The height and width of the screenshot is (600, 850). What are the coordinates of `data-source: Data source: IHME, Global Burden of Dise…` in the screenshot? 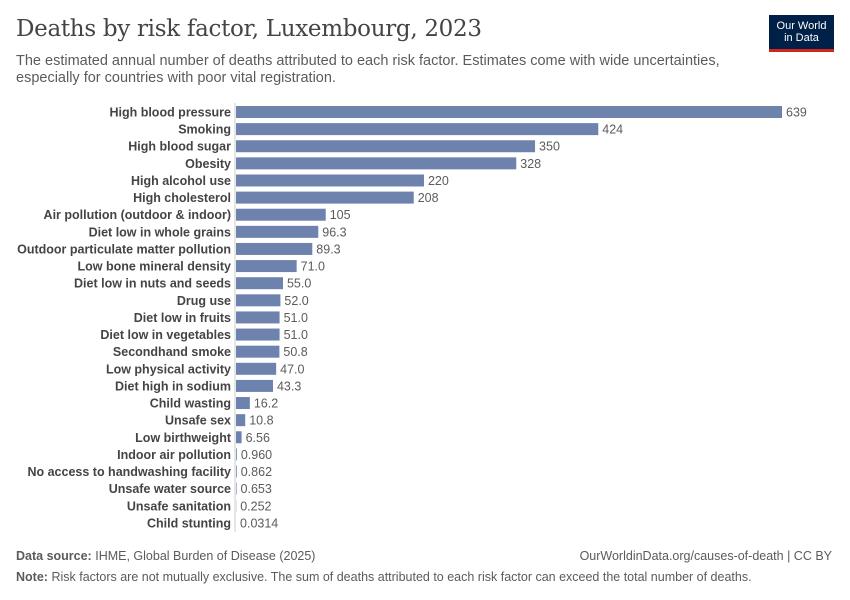 It's located at (165, 556).